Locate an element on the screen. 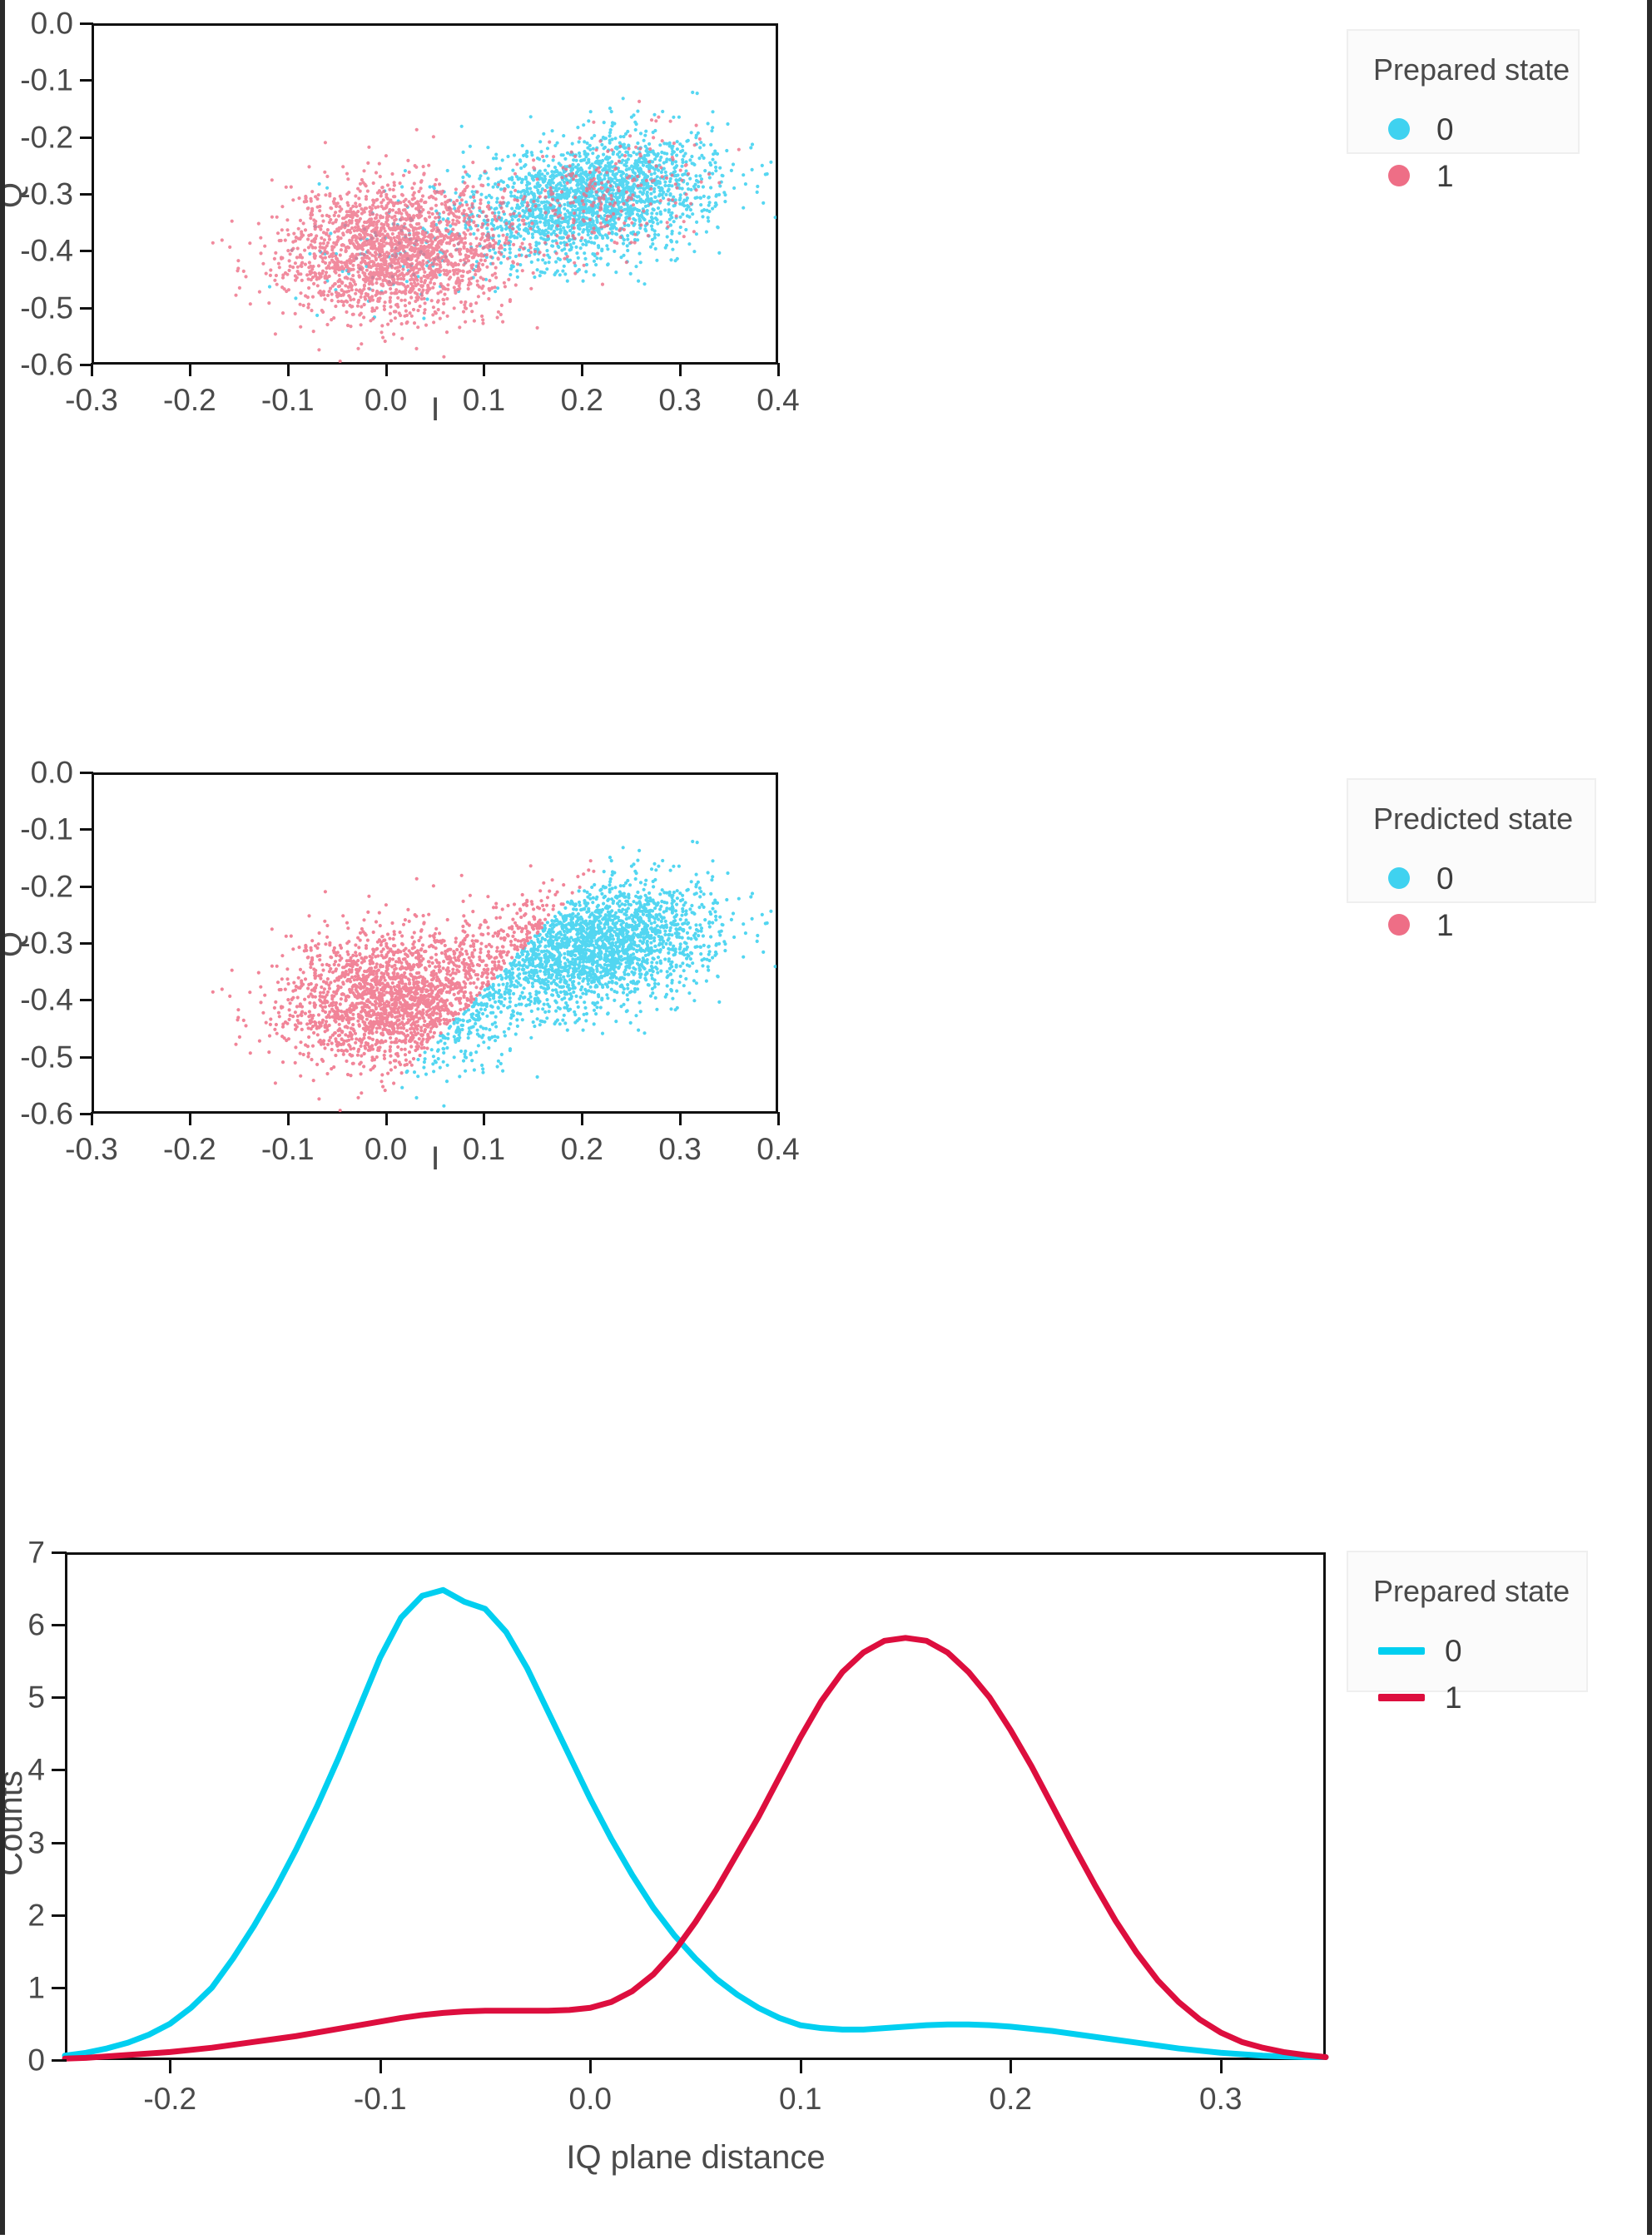 The width and height of the screenshot is (1652, 2239). x-tick-label: 0.3 is located at coordinates (680, 400).